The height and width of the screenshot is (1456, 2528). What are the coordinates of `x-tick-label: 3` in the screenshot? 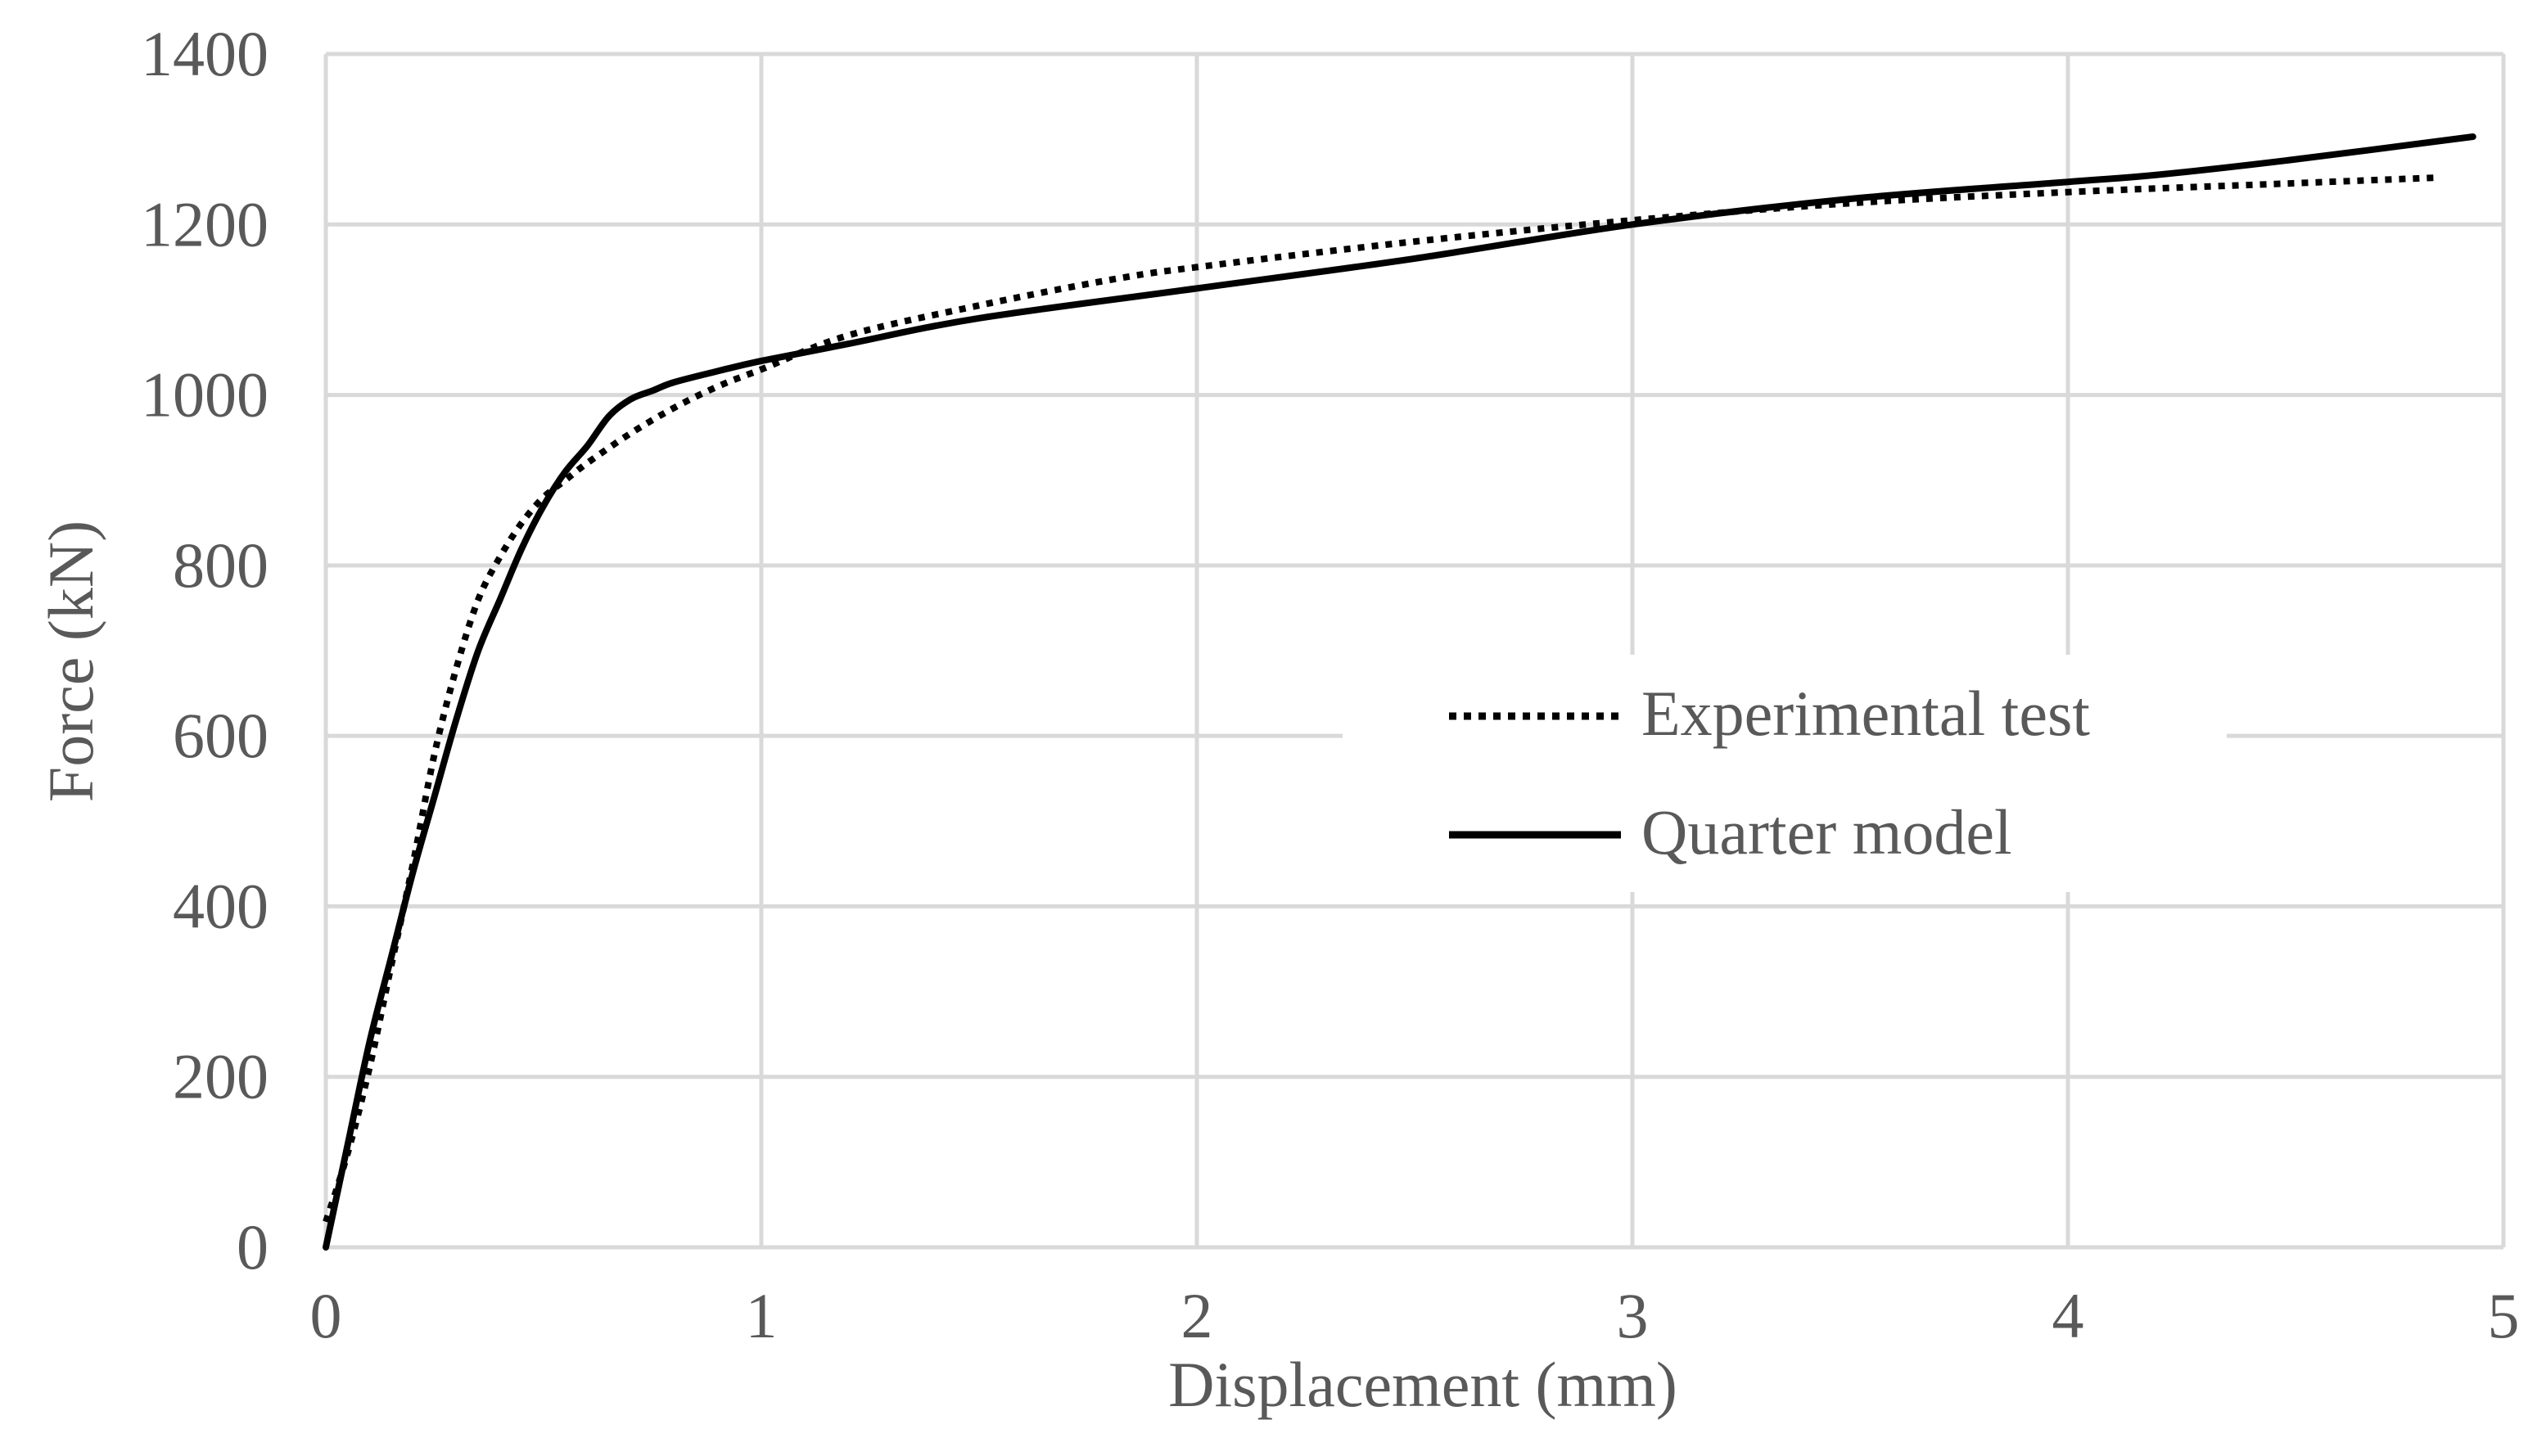 It's located at (1633, 1315).